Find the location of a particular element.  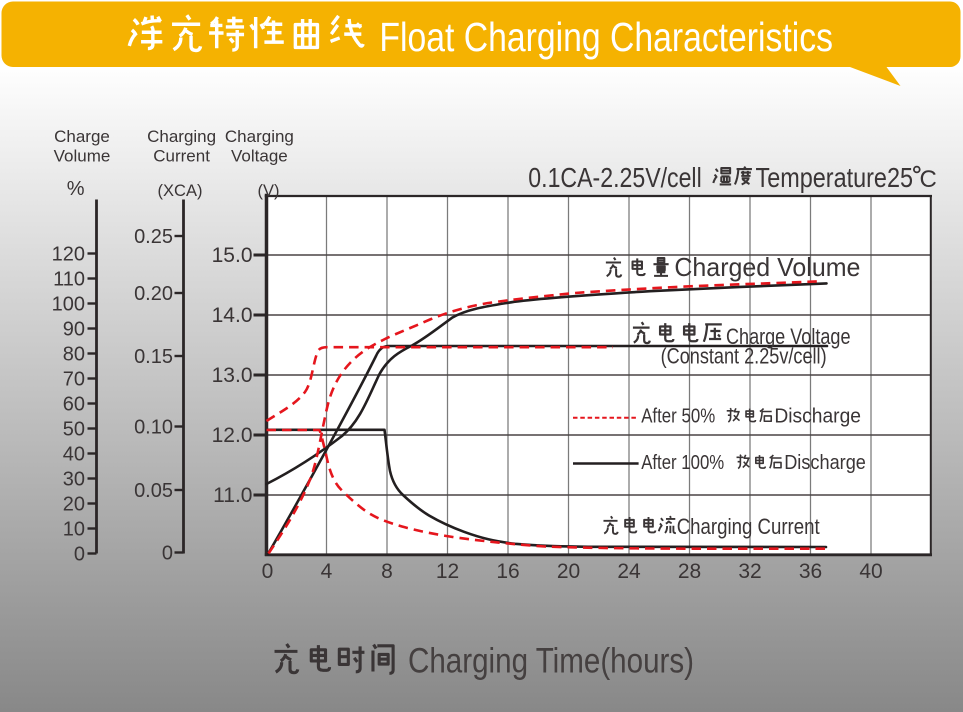

svg-text: 11.0 is located at coordinates (232, 495).